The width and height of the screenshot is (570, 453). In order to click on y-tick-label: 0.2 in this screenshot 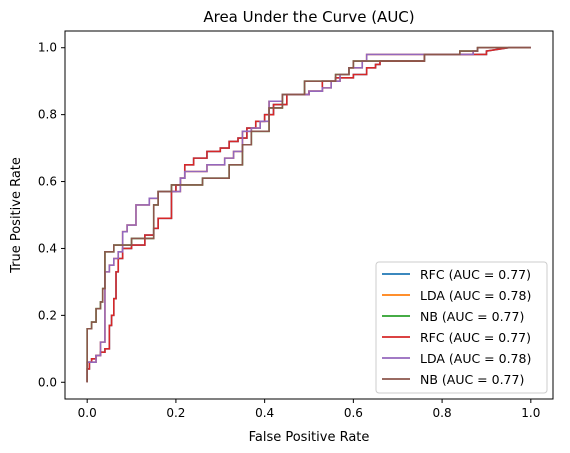, I will do `click(47, 315)`.